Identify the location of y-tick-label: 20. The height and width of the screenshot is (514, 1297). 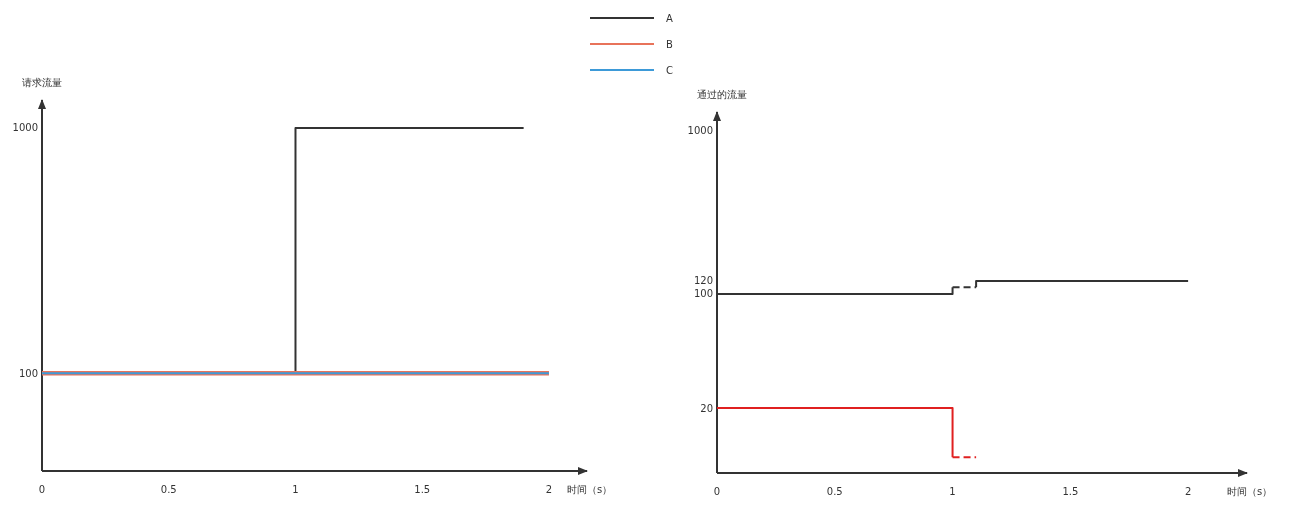
(706, 408).